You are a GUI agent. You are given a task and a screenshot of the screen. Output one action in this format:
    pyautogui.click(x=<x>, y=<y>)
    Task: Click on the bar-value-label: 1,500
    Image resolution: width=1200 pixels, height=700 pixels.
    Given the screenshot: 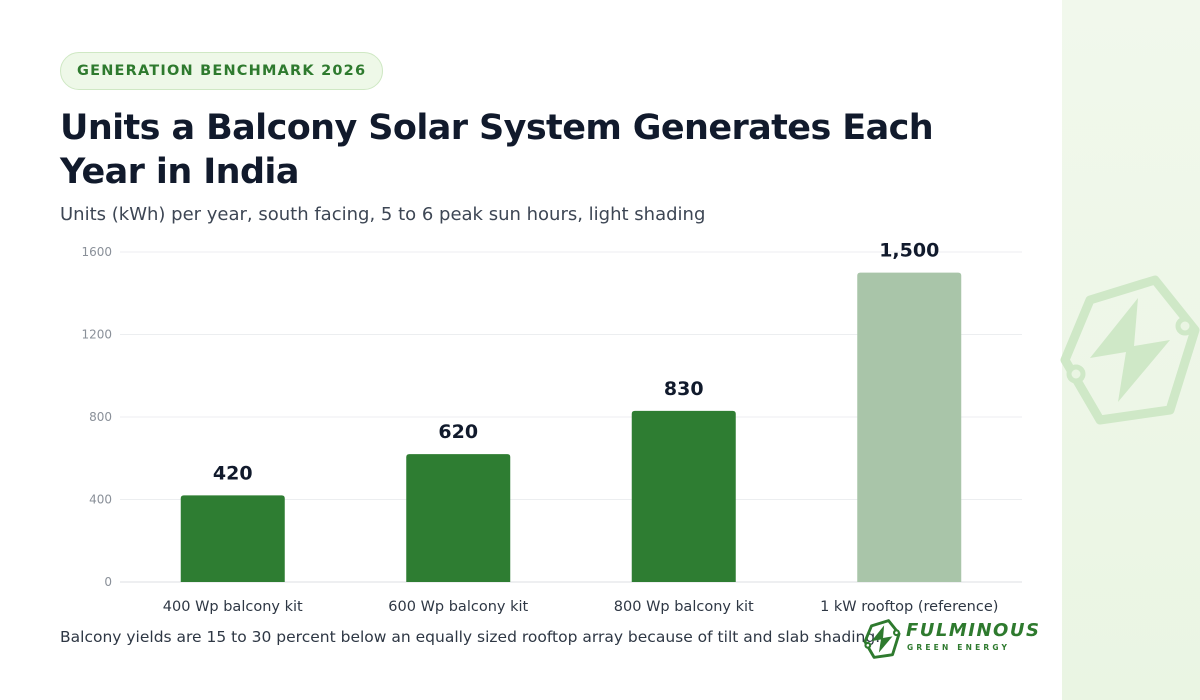 What is the action you would take?
    pyautogui.click(x=909, y=251)
    